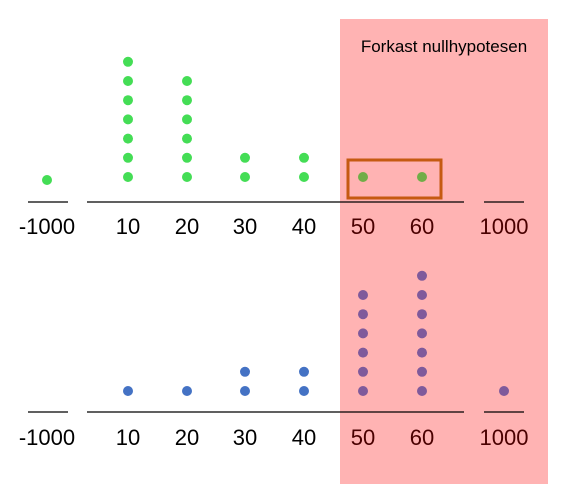 Image resolution: width=570 pixels, height=495 pixels. I want to click on top-tick-label: 50, so click(363, 226).